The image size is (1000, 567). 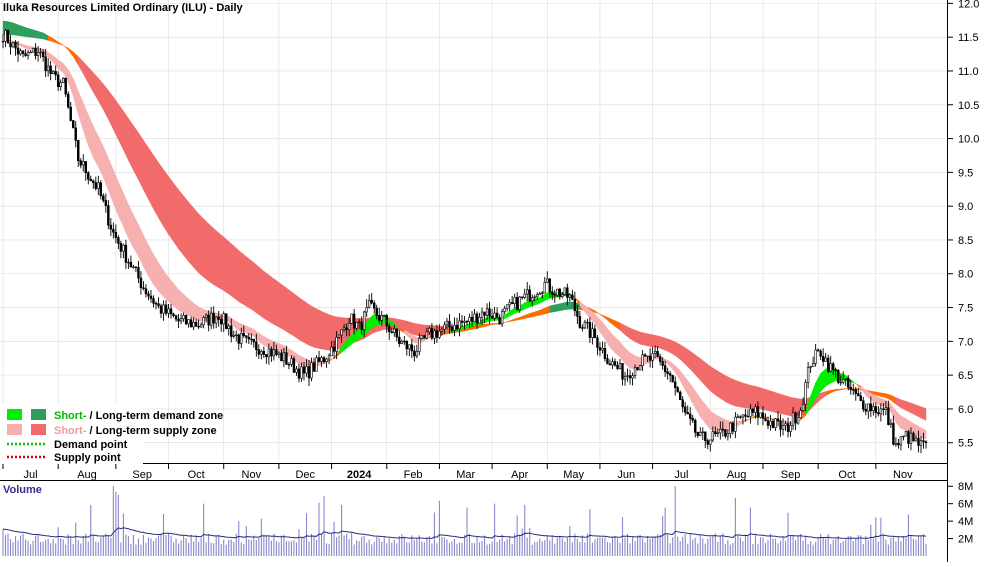 What do you see at coordinates (965, 207) in the screenshot?
I see `price-tick-label: 9.0` at bounding box center [965, 207].